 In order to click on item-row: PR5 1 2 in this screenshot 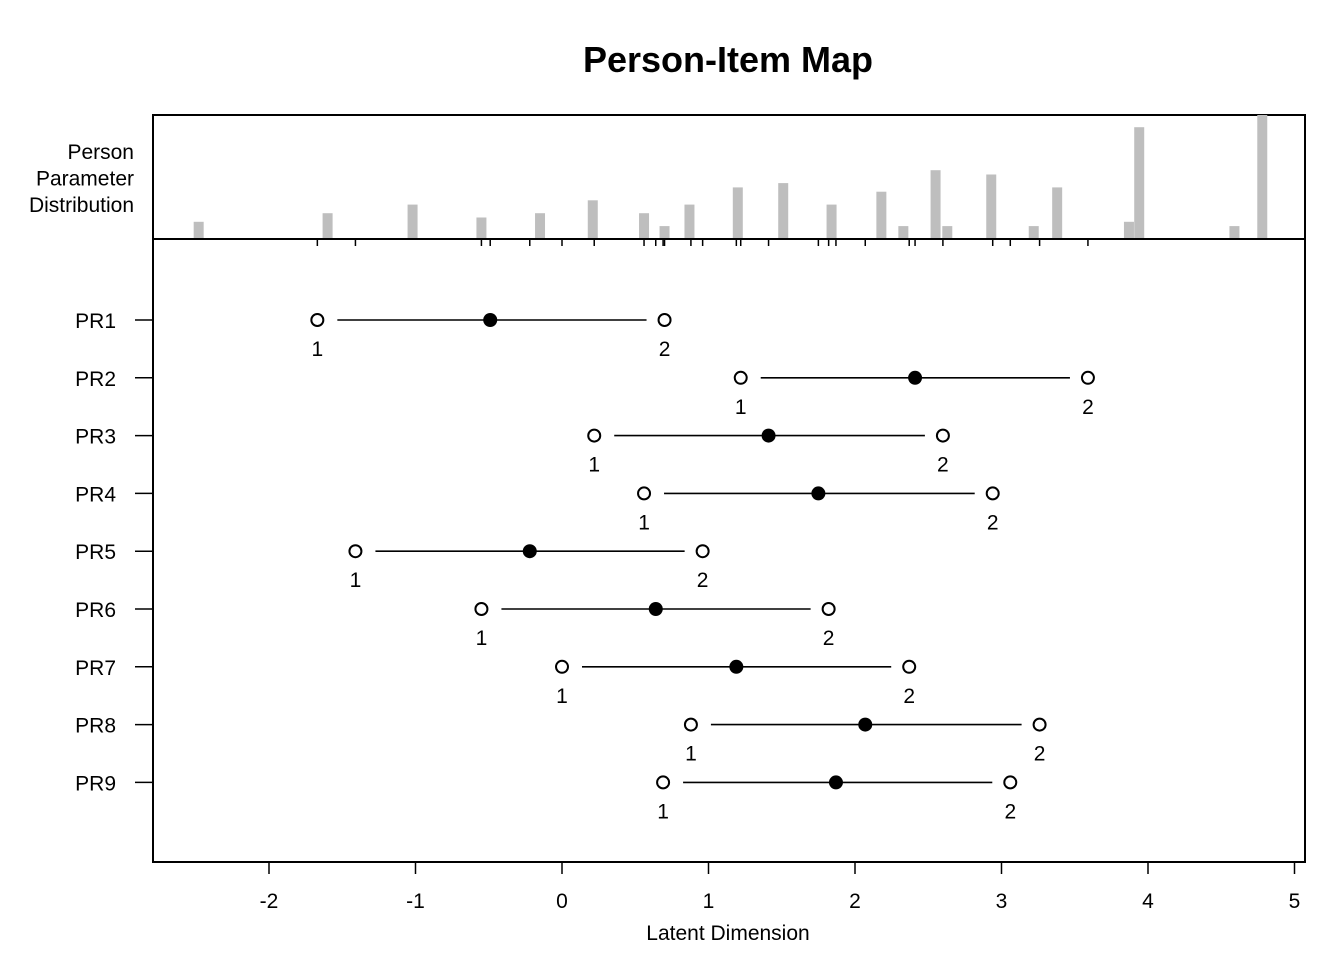, I will do `click(392, 566)`.